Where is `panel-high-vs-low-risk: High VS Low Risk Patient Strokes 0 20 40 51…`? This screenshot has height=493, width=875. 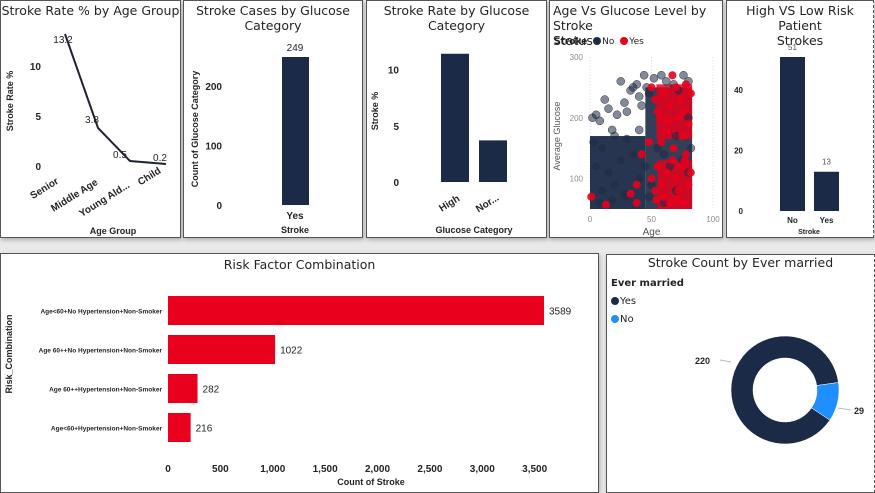 panel-high-vs-low-risk: High VS Low Risk Patient Strokes 0 20 40 51… is located at coordinates (800, 119).